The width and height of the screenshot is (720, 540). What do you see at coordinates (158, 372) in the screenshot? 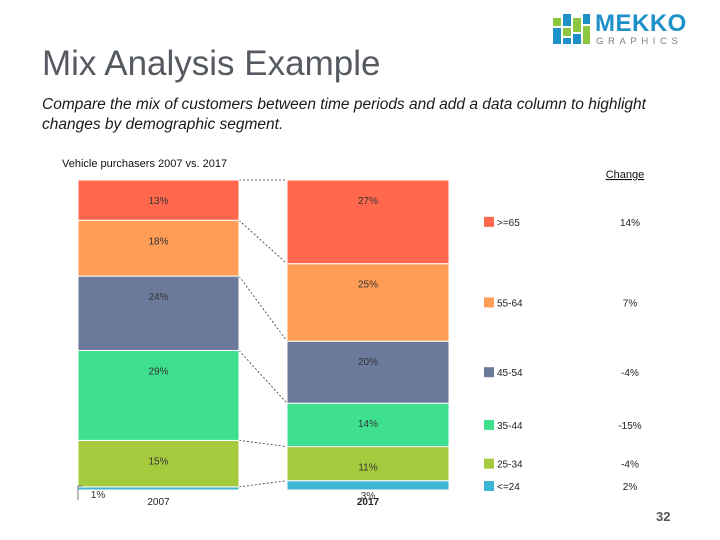
I see `data-label: 29%` at bounding box center [158, 372].